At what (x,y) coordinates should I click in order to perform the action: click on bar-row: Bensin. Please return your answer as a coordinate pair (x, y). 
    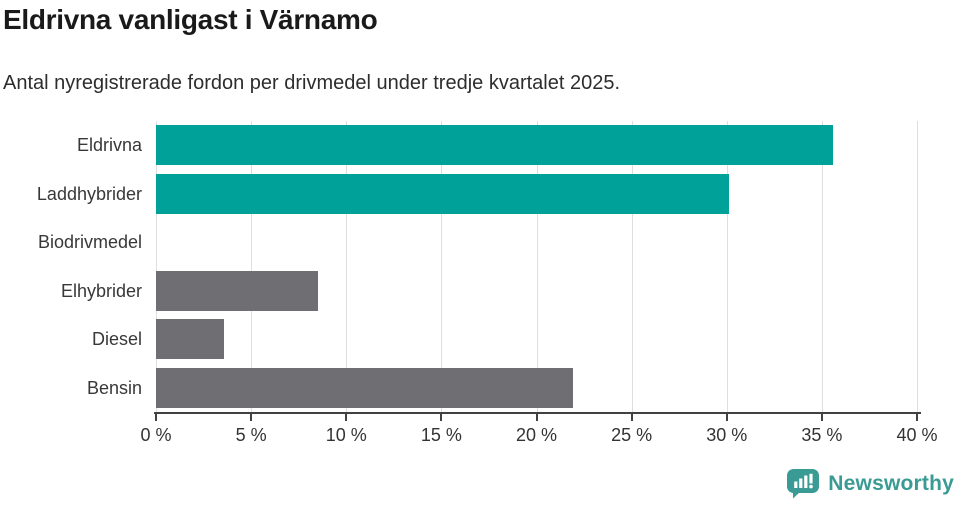
    Looking at the image, I should click on (502, 388).